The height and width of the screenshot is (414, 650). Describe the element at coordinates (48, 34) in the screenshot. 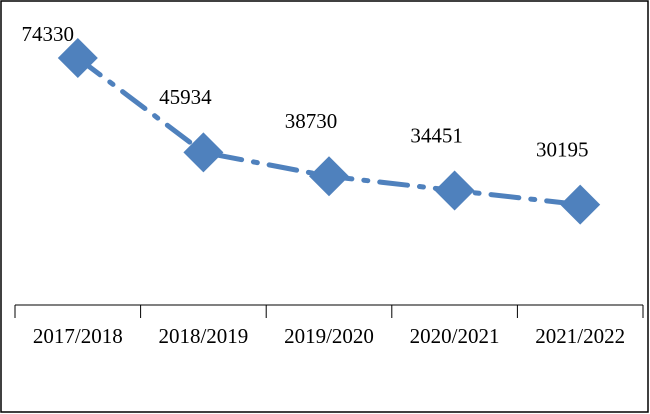

I see `data-label: 74330` at that location.